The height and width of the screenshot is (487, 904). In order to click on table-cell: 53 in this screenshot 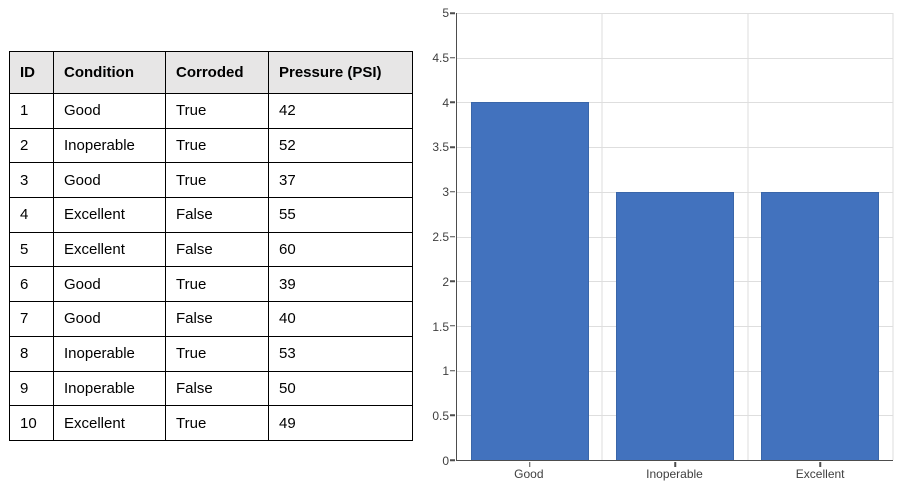, I will do `click(340, 353)`.